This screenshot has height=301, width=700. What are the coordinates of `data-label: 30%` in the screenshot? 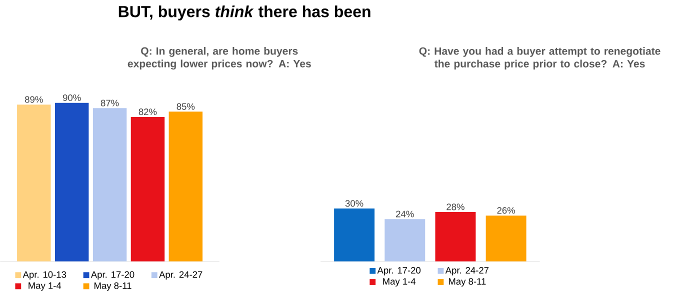 It's located at (354, 203).